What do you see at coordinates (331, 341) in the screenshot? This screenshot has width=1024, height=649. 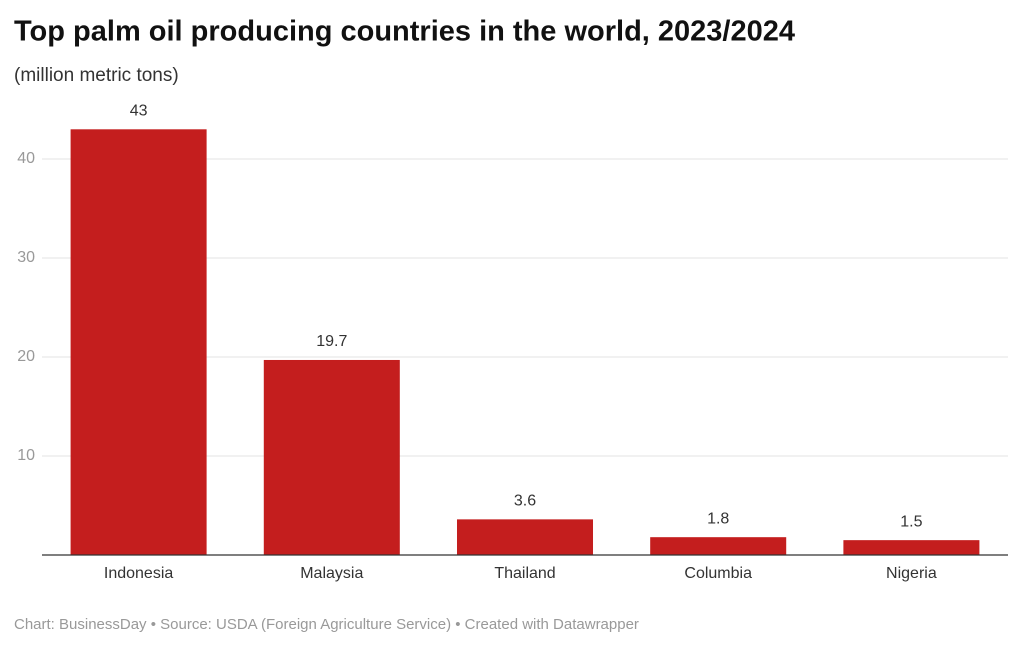 I see `value-label: 19.7` at bounding box center [331, 341].